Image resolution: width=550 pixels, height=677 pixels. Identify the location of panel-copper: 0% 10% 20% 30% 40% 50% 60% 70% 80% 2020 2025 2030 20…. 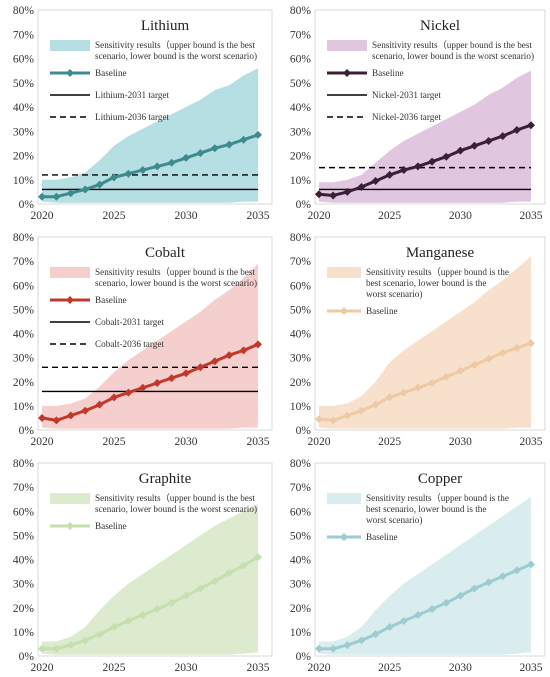
(418, 566).